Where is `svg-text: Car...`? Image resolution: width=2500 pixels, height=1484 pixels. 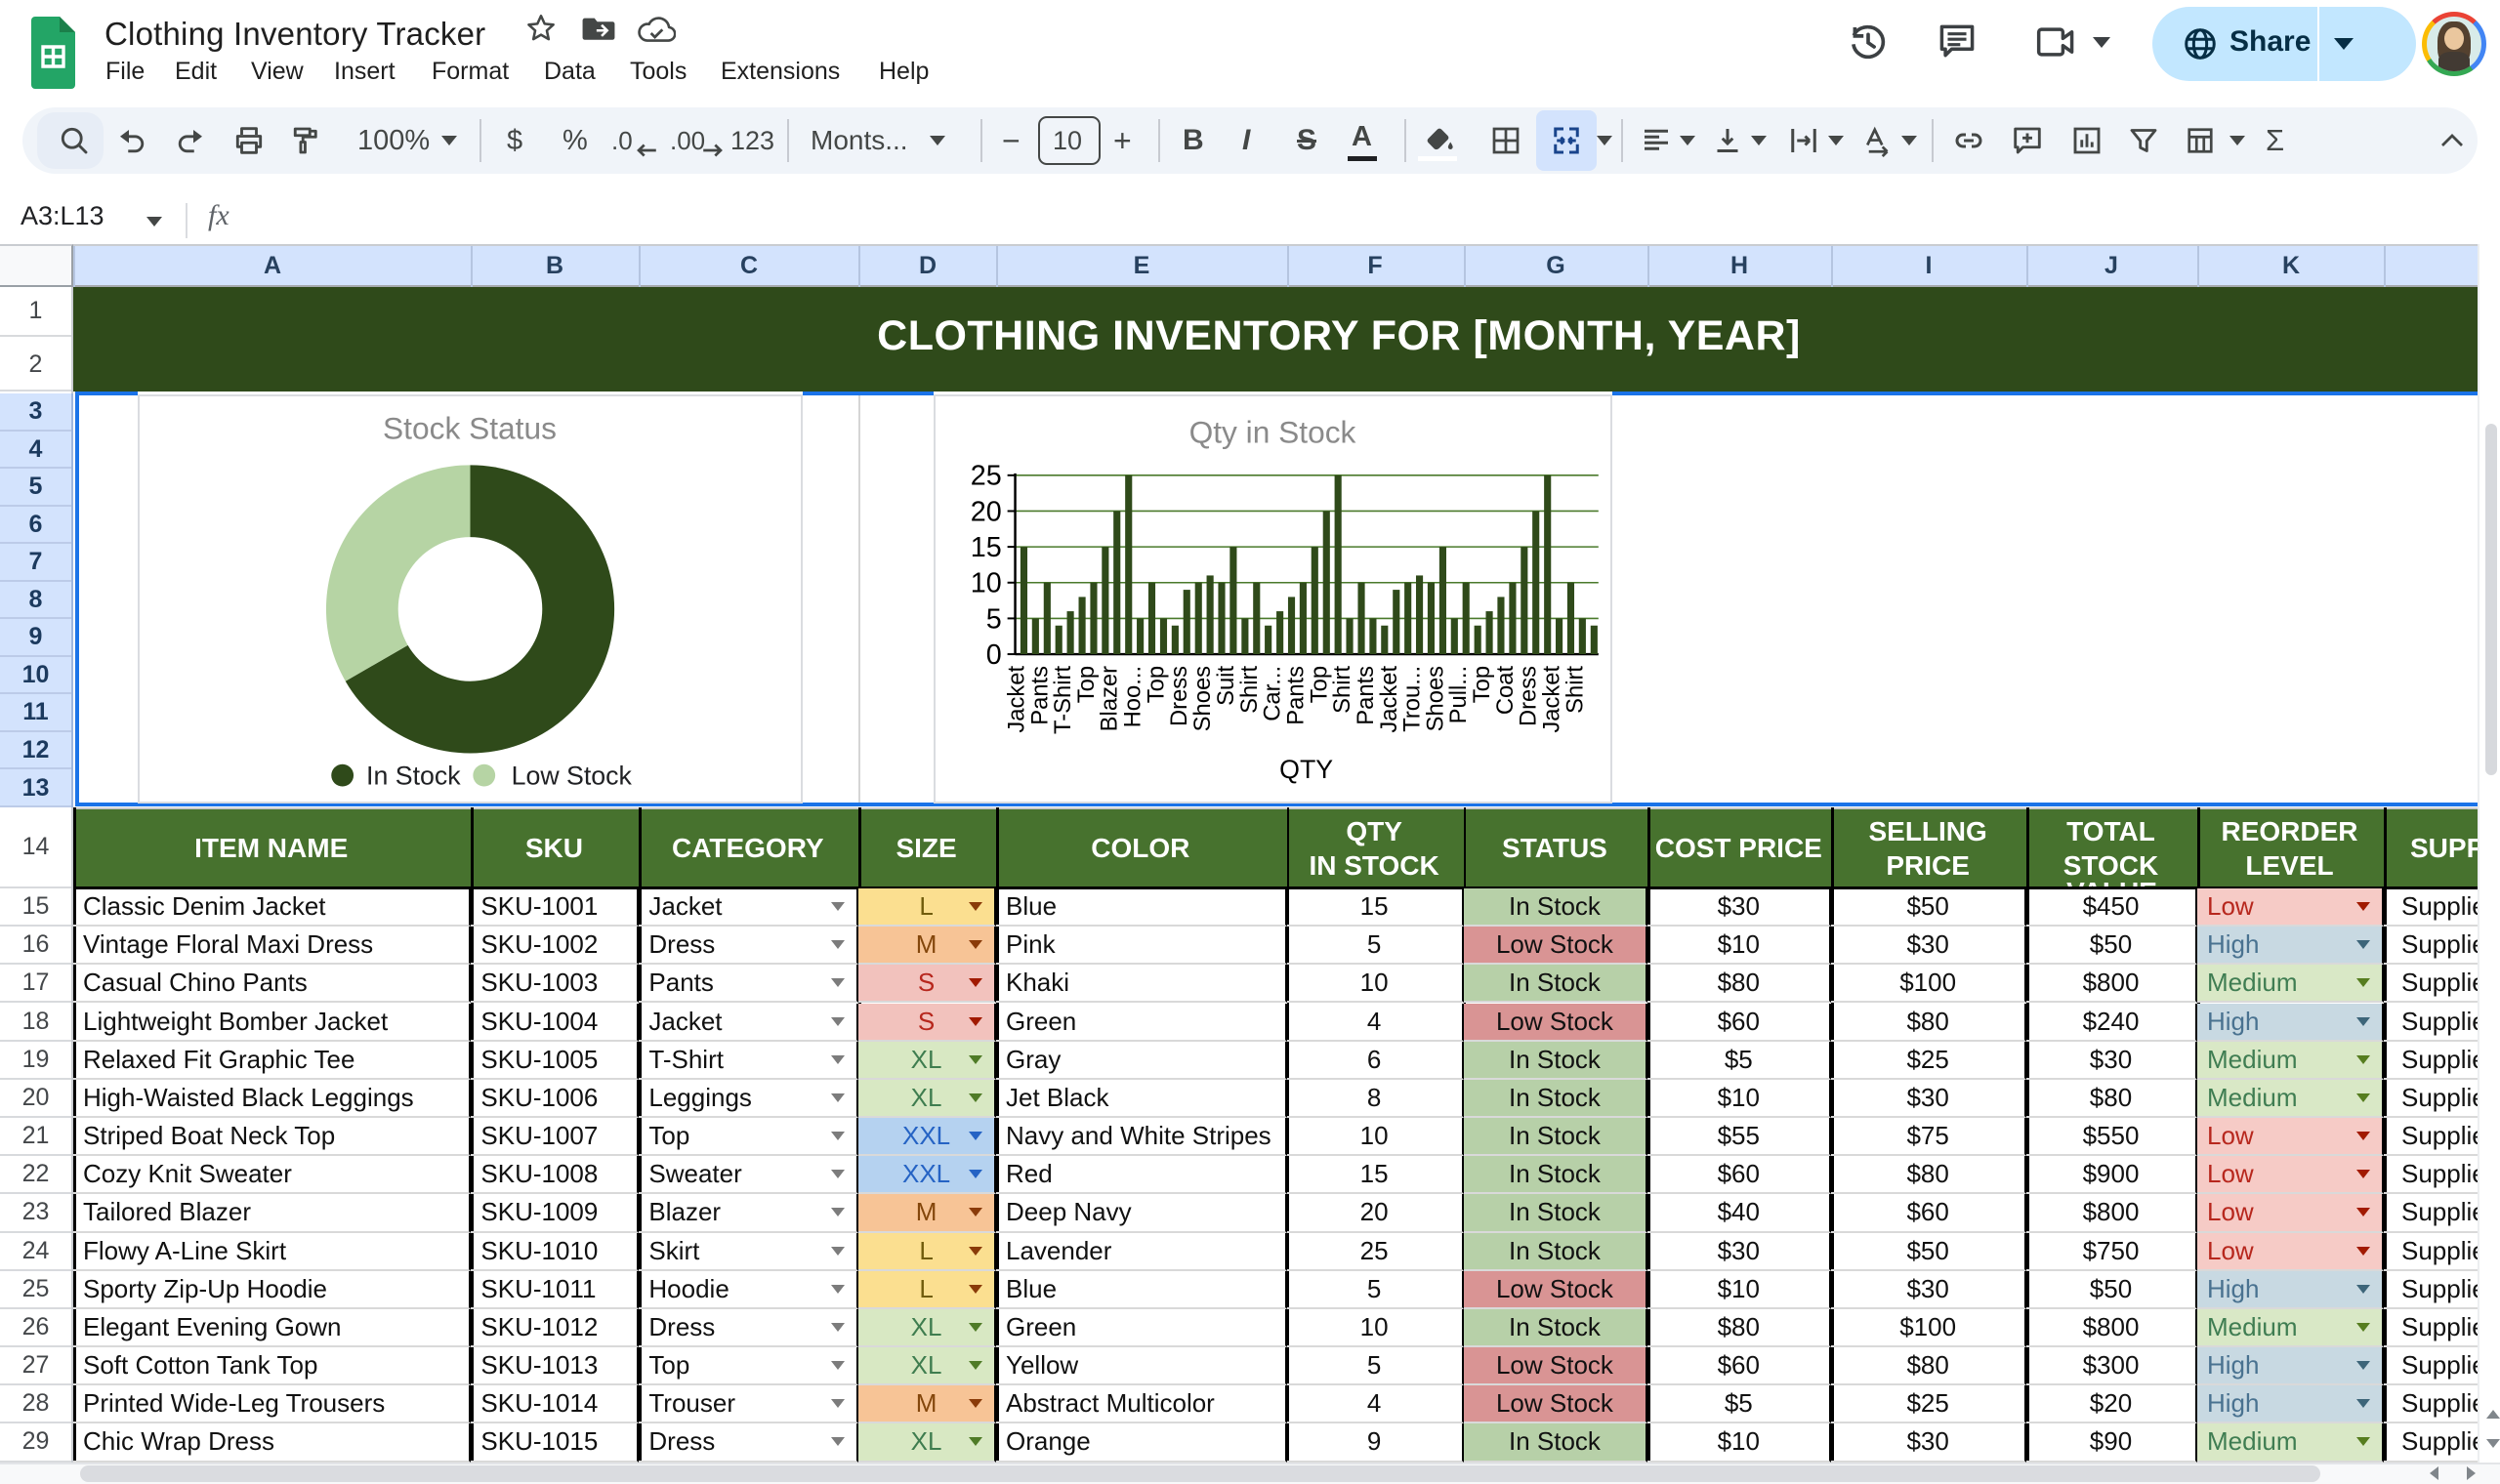
svg-text: Car... is located at coordinates (1273, 694).